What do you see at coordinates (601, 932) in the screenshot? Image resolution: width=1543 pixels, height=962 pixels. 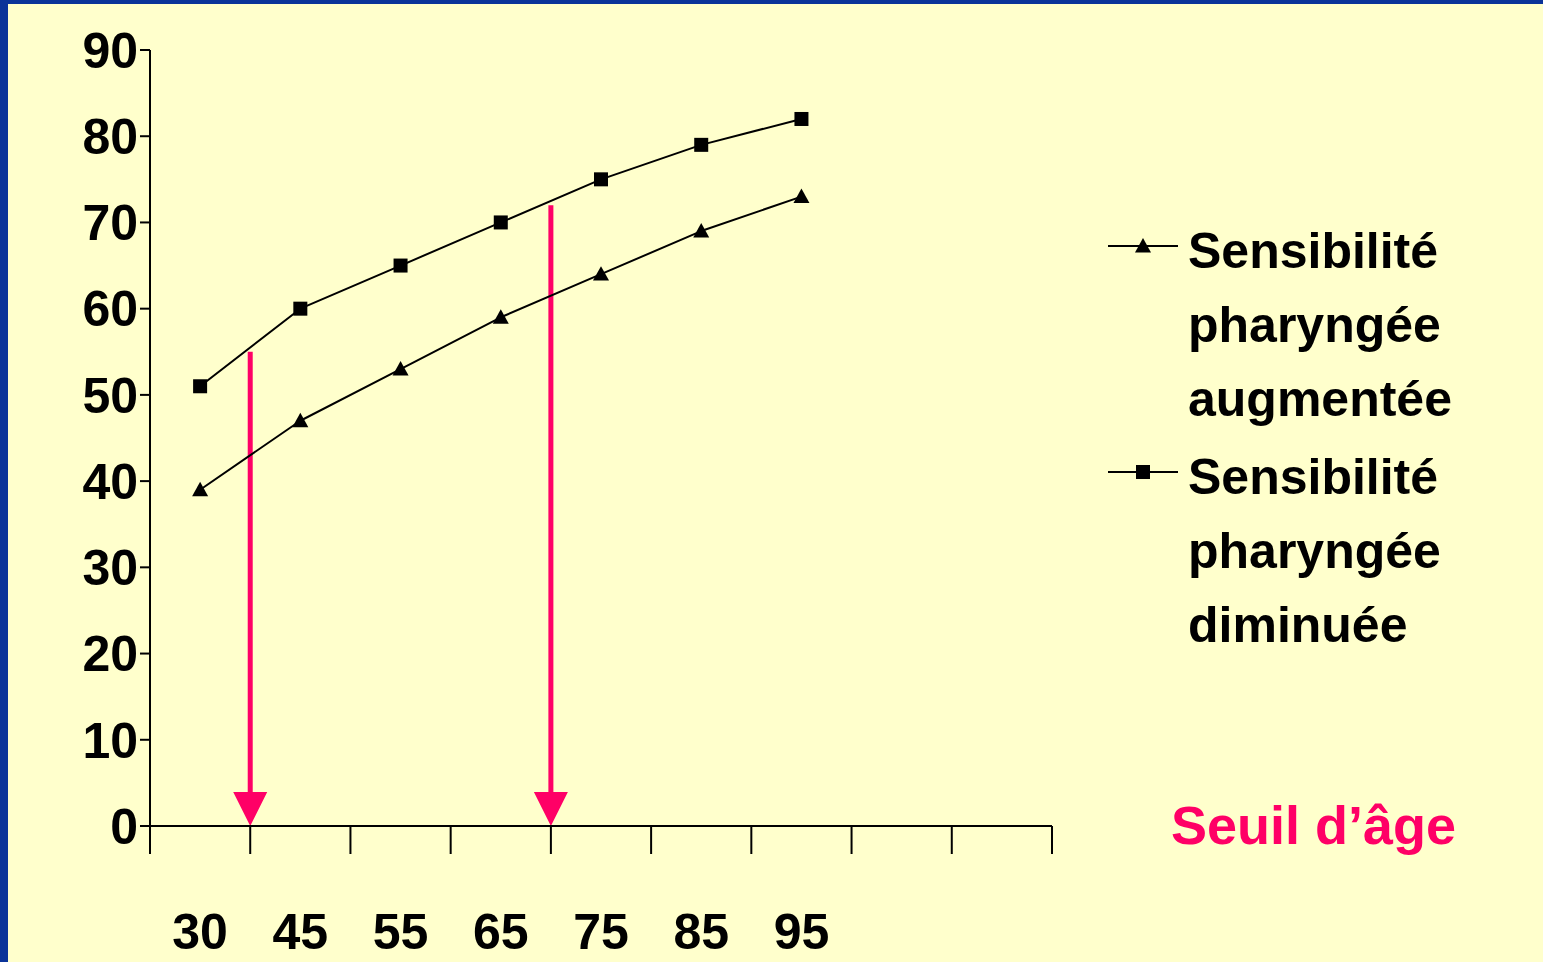 I see `x-tick-label: 75` at bounding box center [601, 932].